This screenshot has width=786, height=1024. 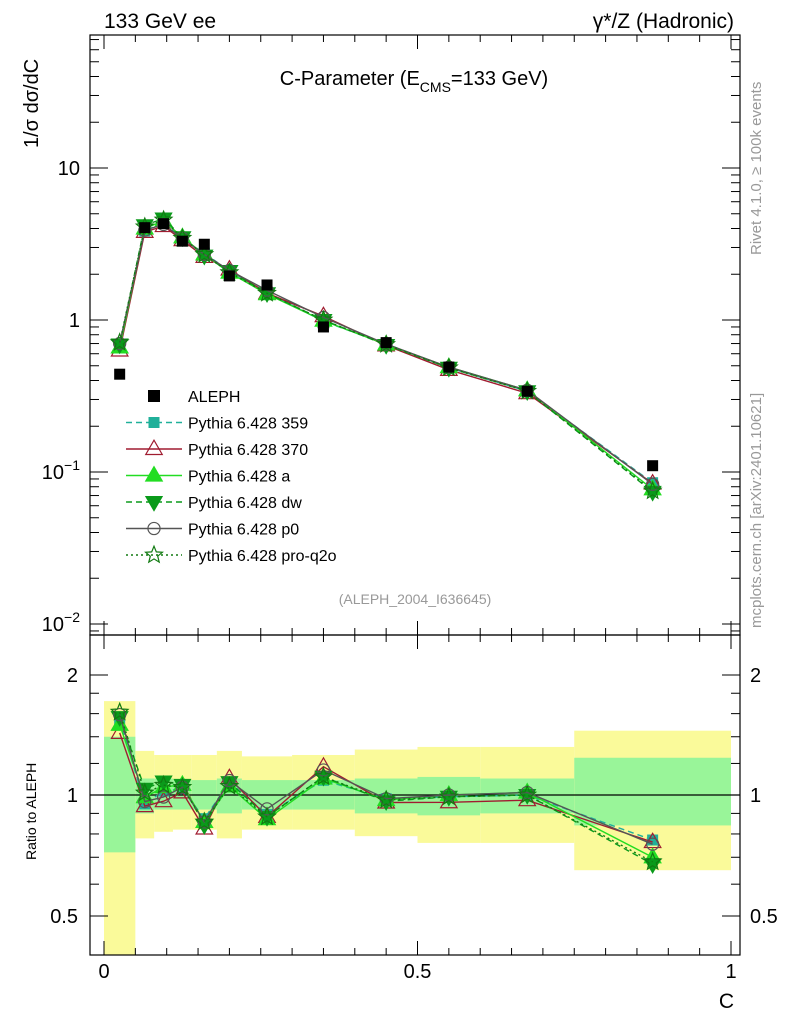 I want to click on x-tick-label: 0, so click(x=103, y=972).